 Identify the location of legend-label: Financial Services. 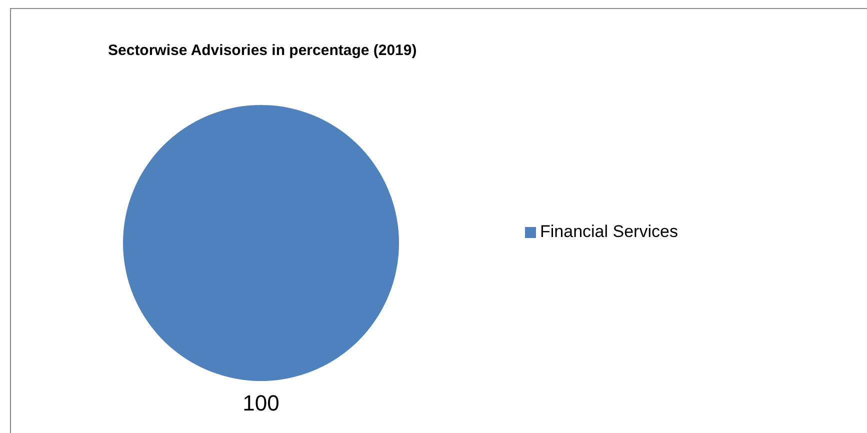
(609, 231).